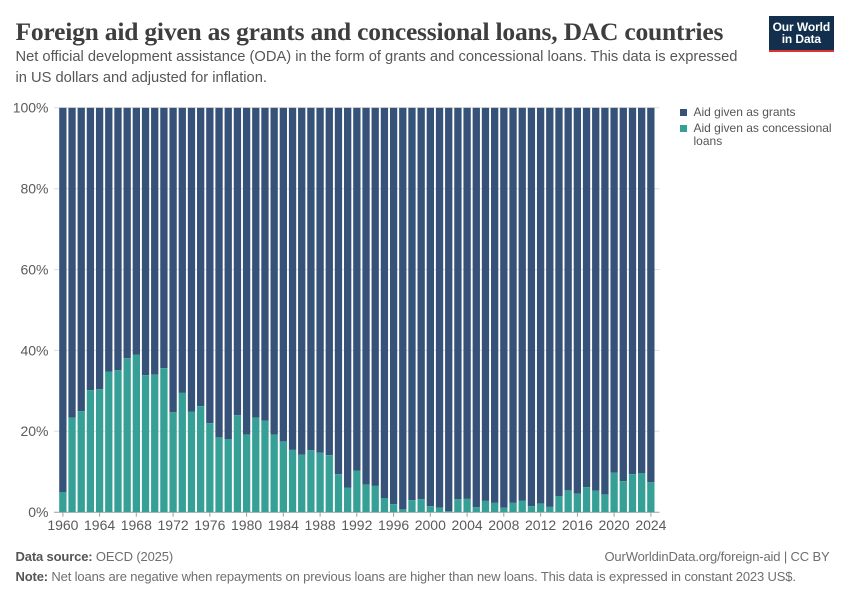  Describe the element at coordinates (283, 525) in the screenshot. I see `svg-text: 1984` at that location.